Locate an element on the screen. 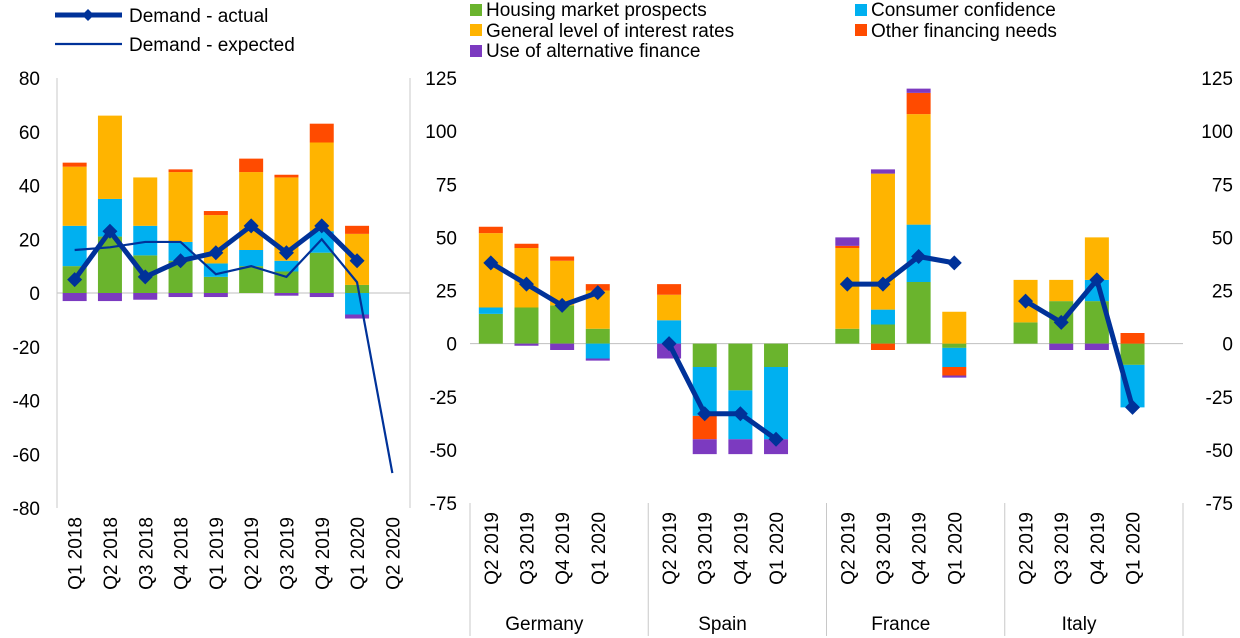  bar-italy-housing is located at coordinates (1132, 354).